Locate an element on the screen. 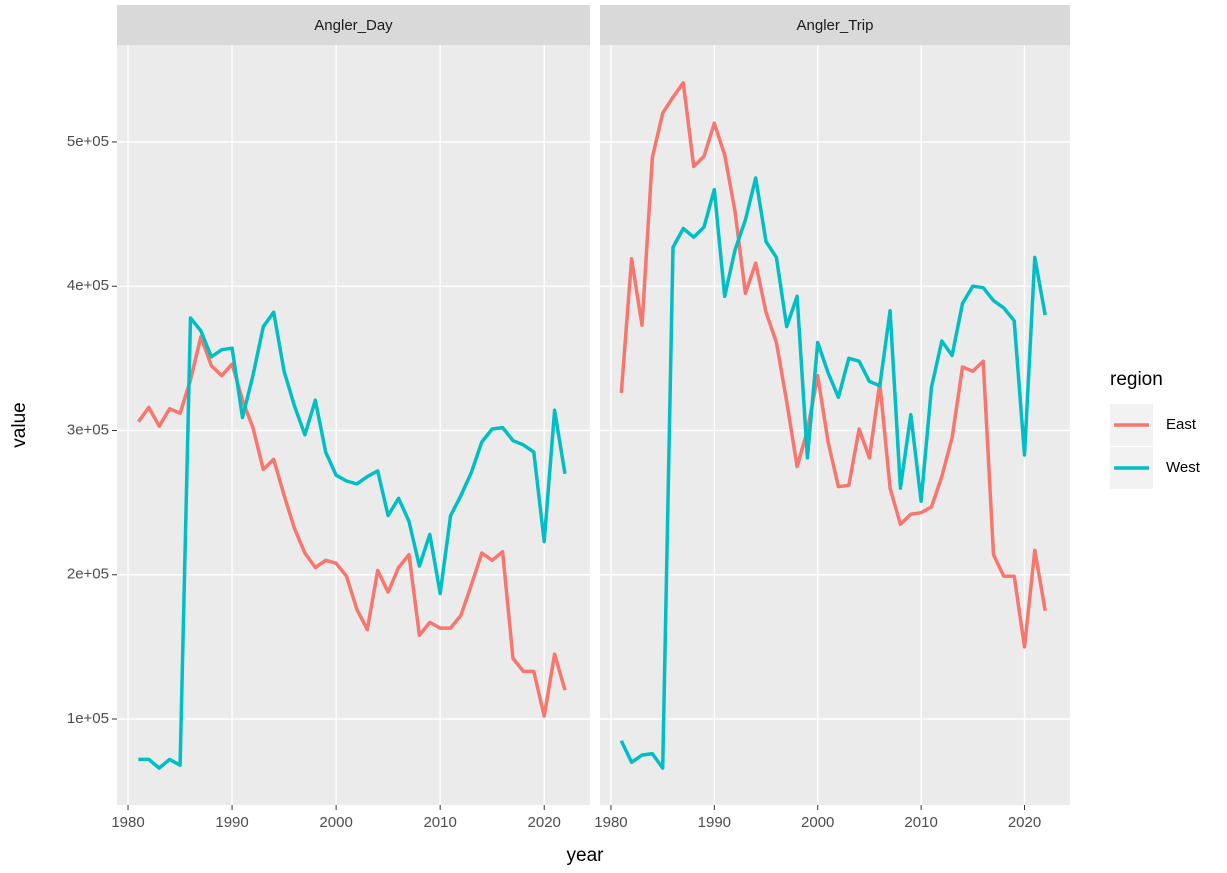 The height and width of the screenshot is (873, 1227). x-axis-label: year is located at coordinates (586, 855).